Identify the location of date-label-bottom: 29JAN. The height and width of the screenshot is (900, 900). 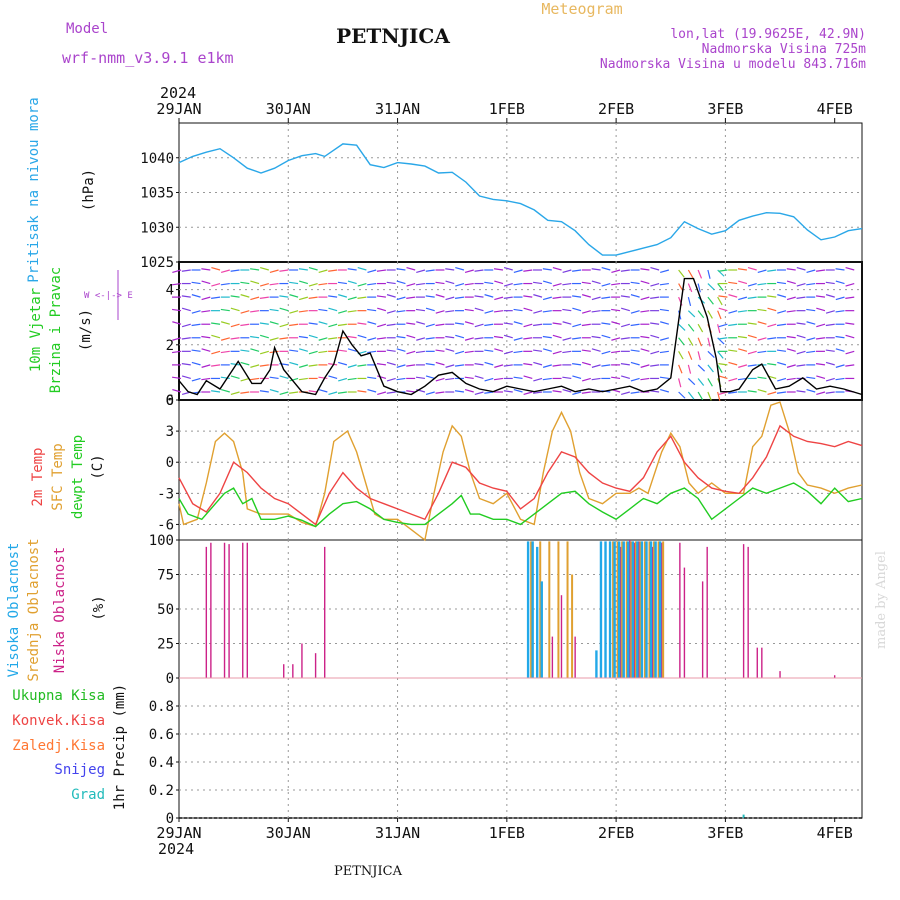
(178, 833).